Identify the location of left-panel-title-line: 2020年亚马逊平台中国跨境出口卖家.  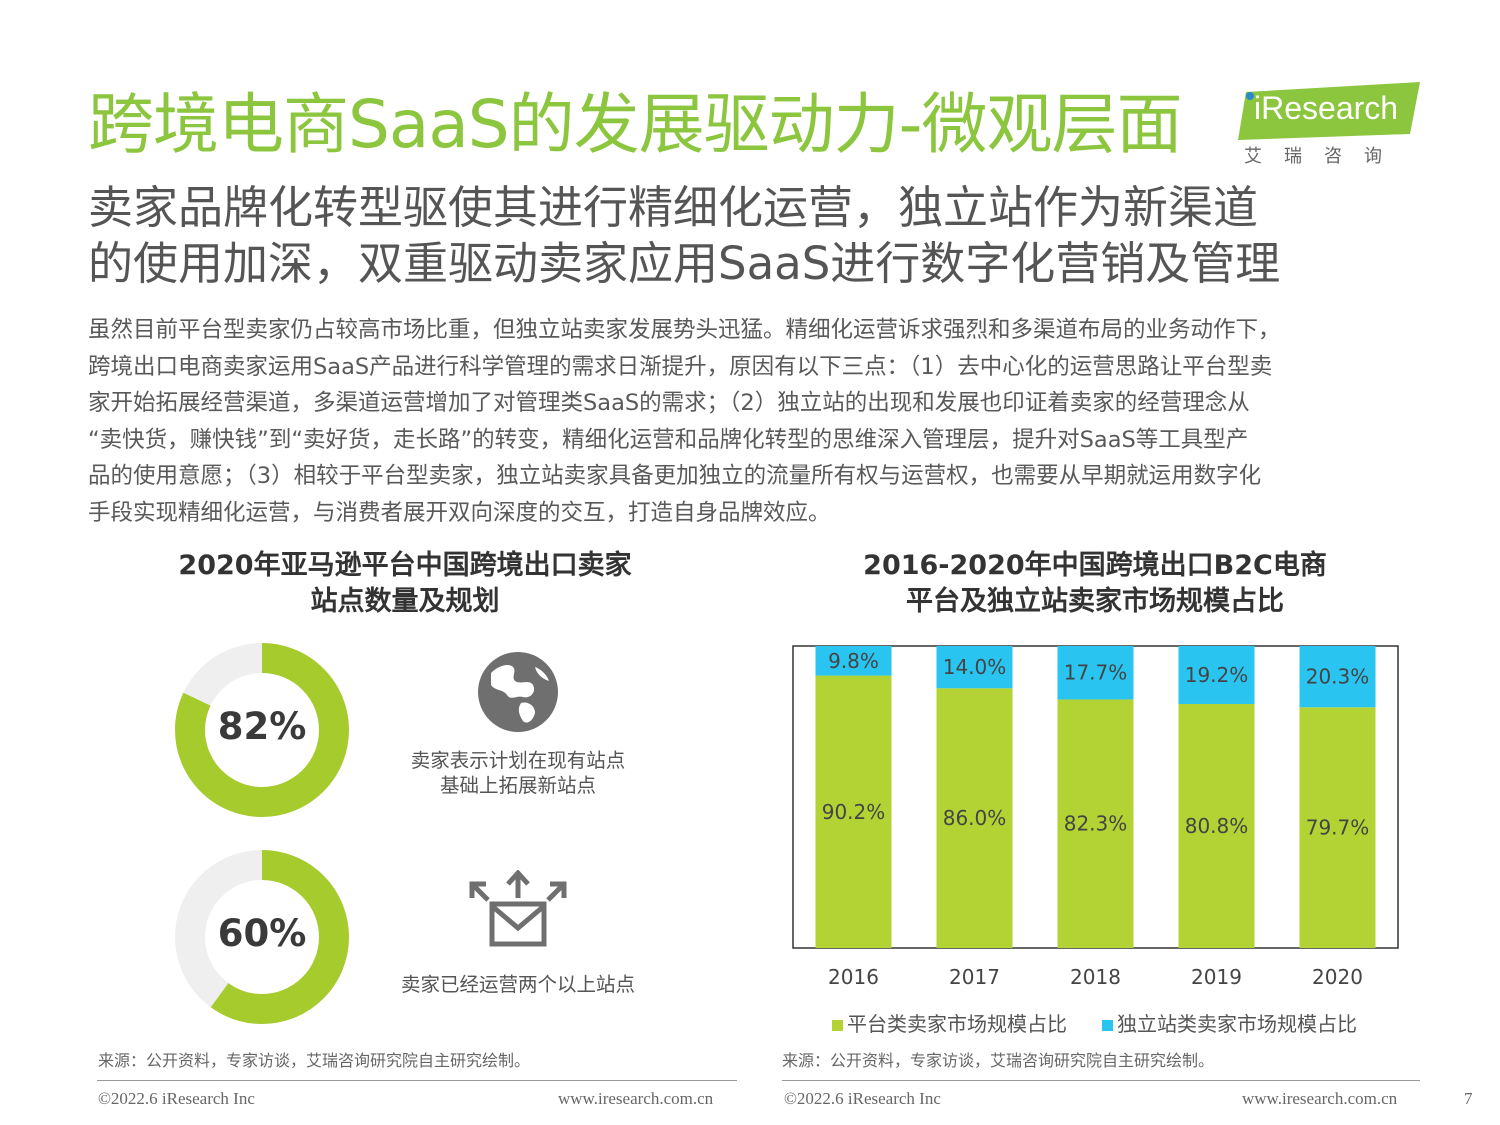
(405, 565).